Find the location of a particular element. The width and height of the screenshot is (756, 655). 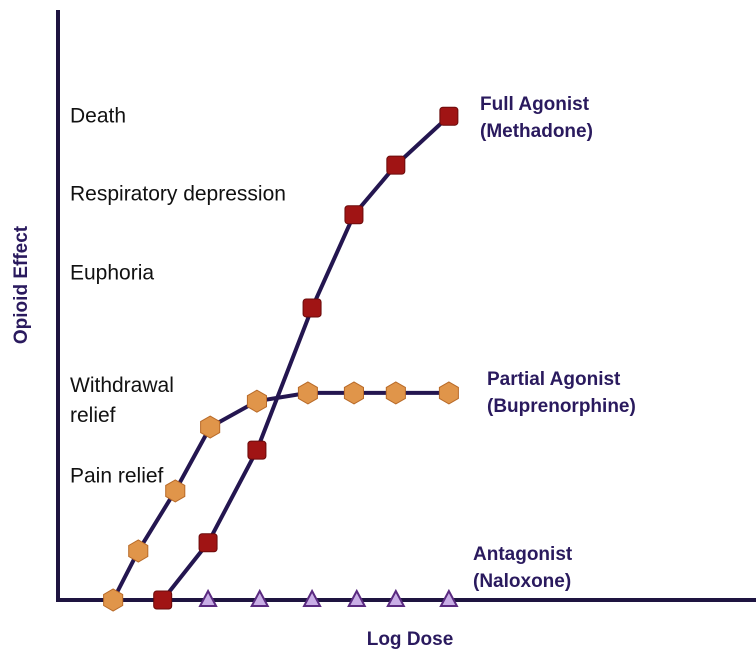

series-label: Partial Agonist (Buprenorphine) is located at coordinates (561, 393).